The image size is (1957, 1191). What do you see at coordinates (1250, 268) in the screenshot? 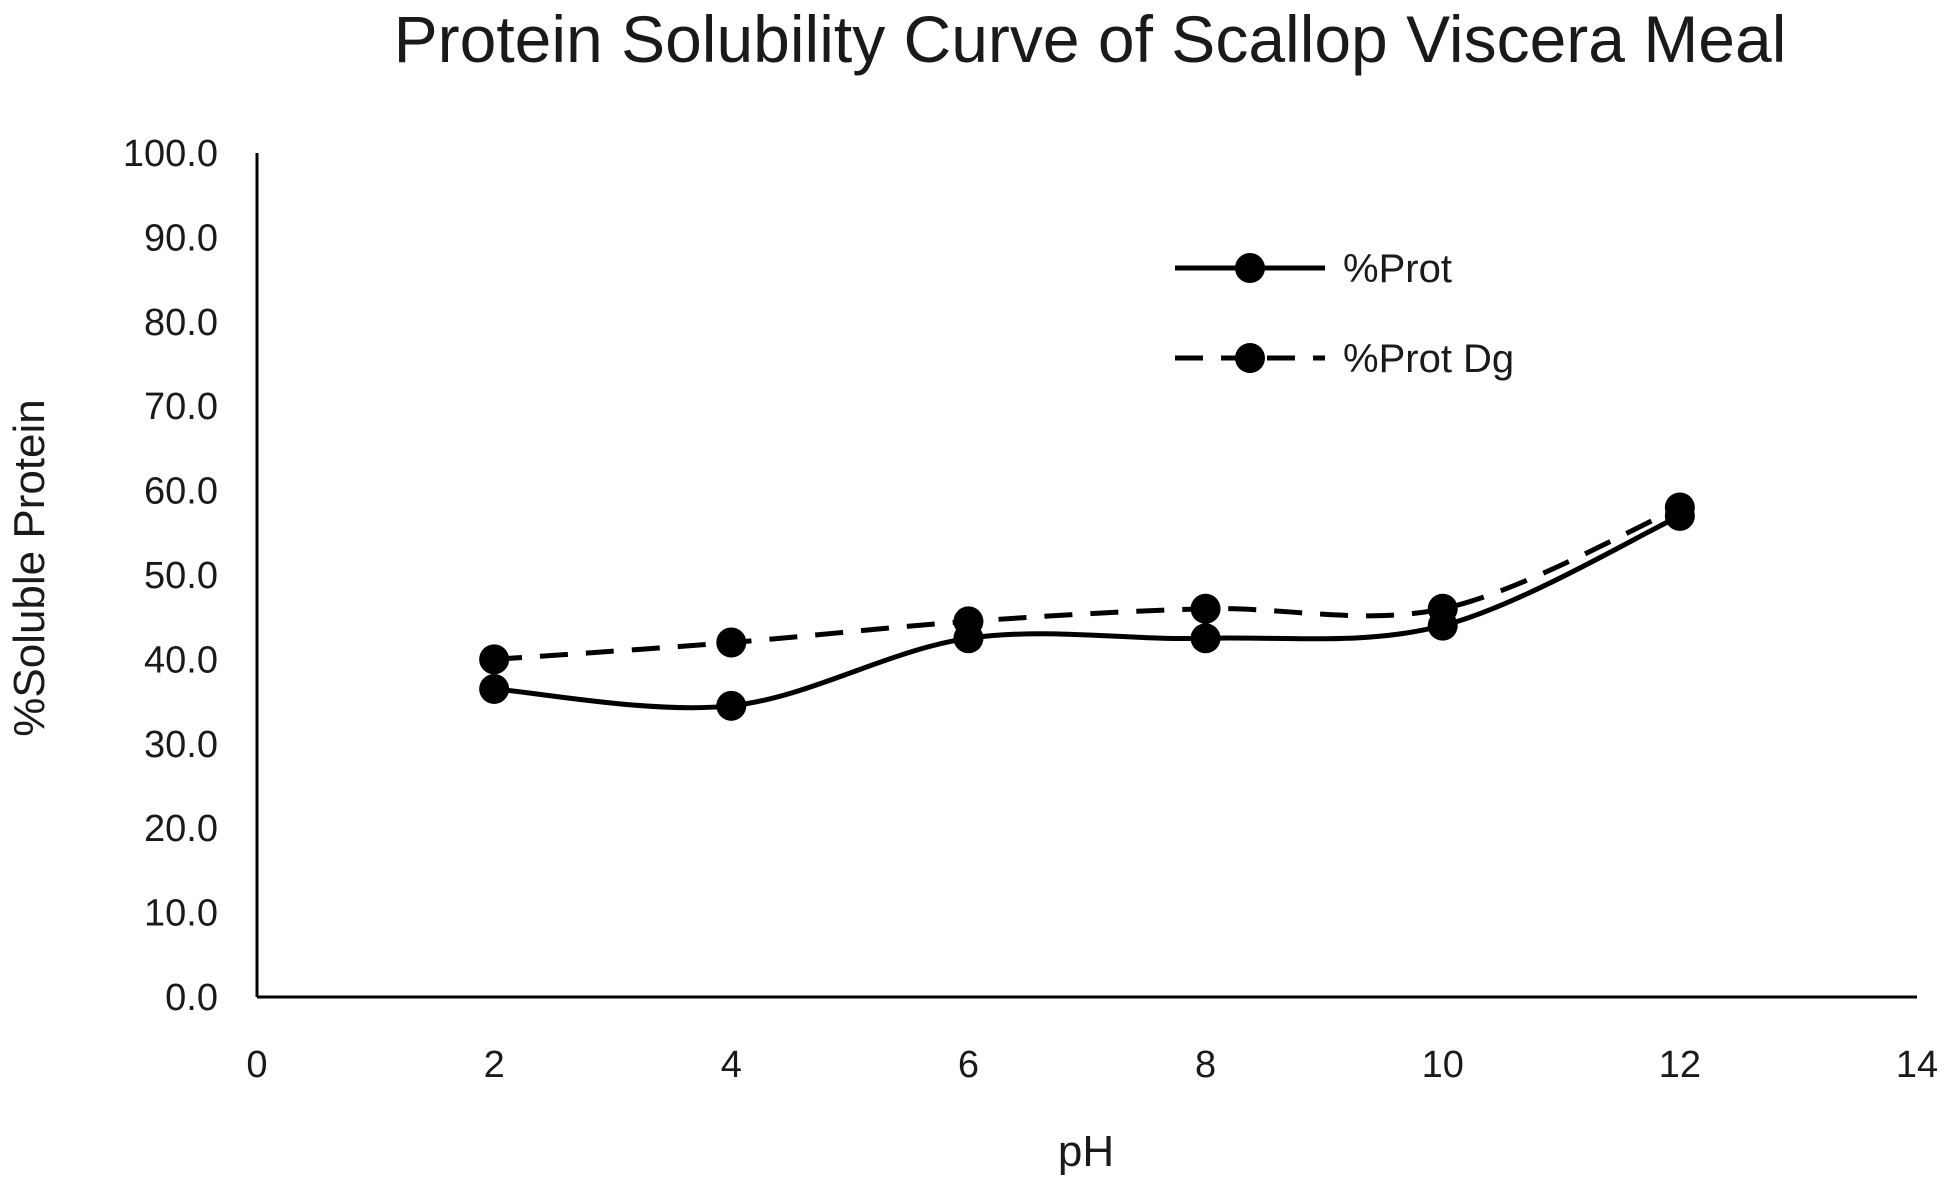
I see `legend-marker-prot` at bounding box center [1250, 268].